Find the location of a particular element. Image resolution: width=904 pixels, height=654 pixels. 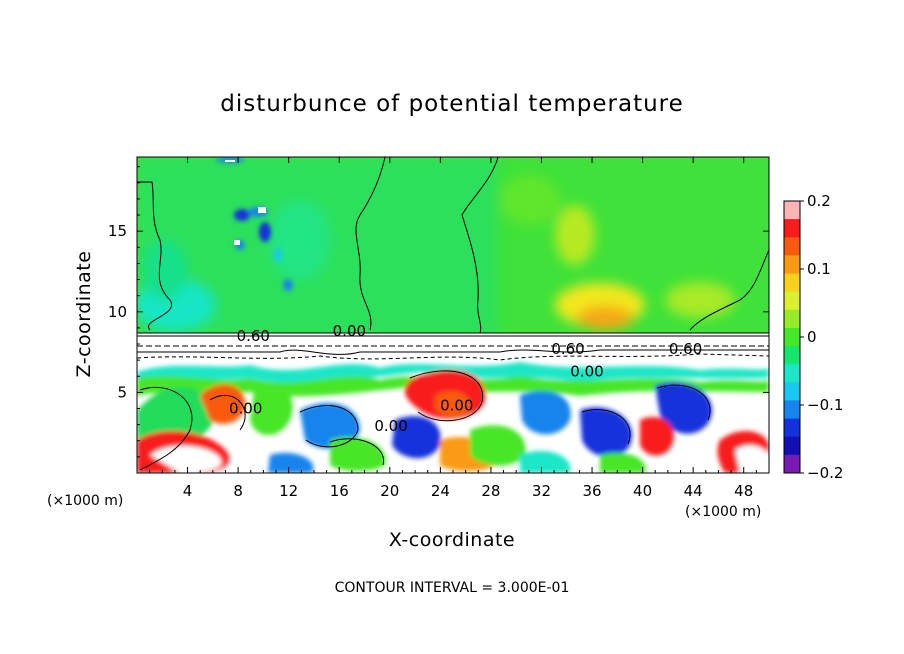

contour-interval-note: CONTOUR INTERVAL = 3.000E-01 is located at coordinates (452, 588).